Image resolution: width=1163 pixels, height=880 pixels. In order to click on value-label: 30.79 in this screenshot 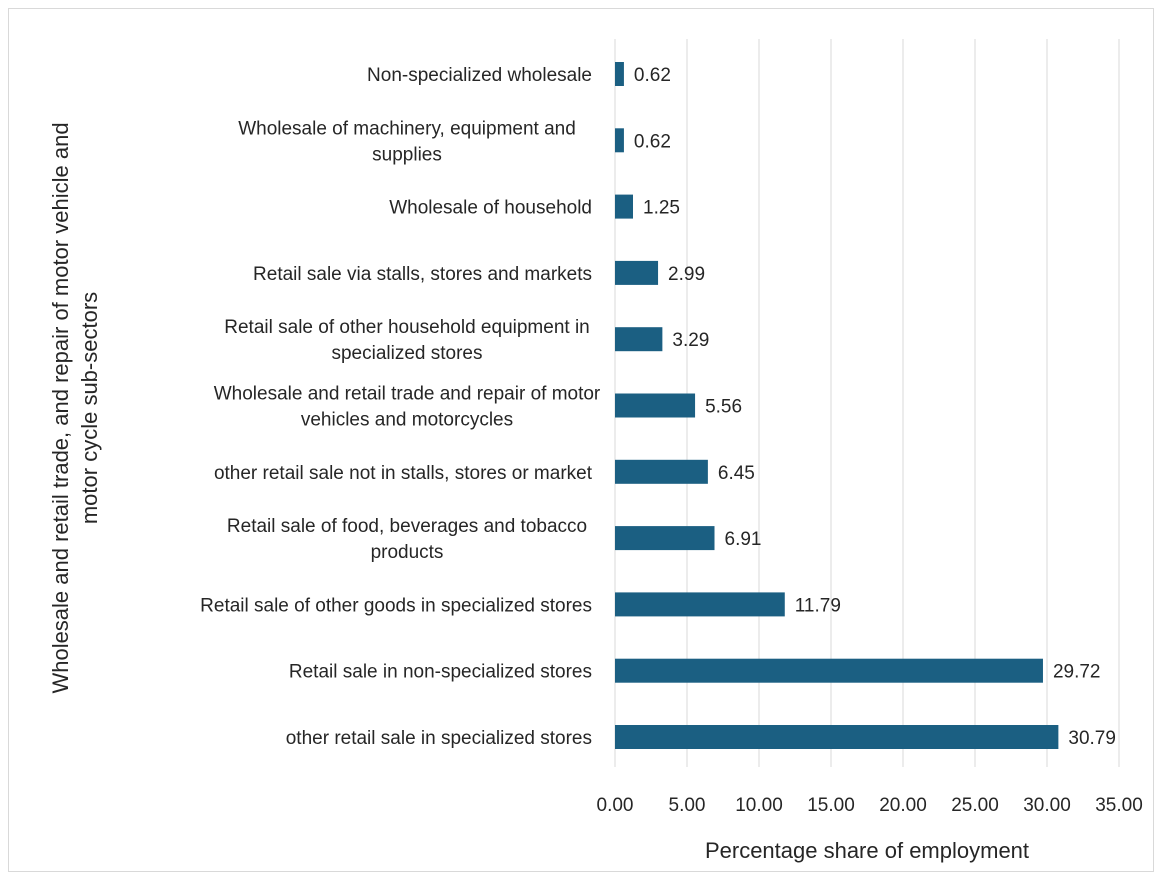, I will do `click(1092, 738)`.